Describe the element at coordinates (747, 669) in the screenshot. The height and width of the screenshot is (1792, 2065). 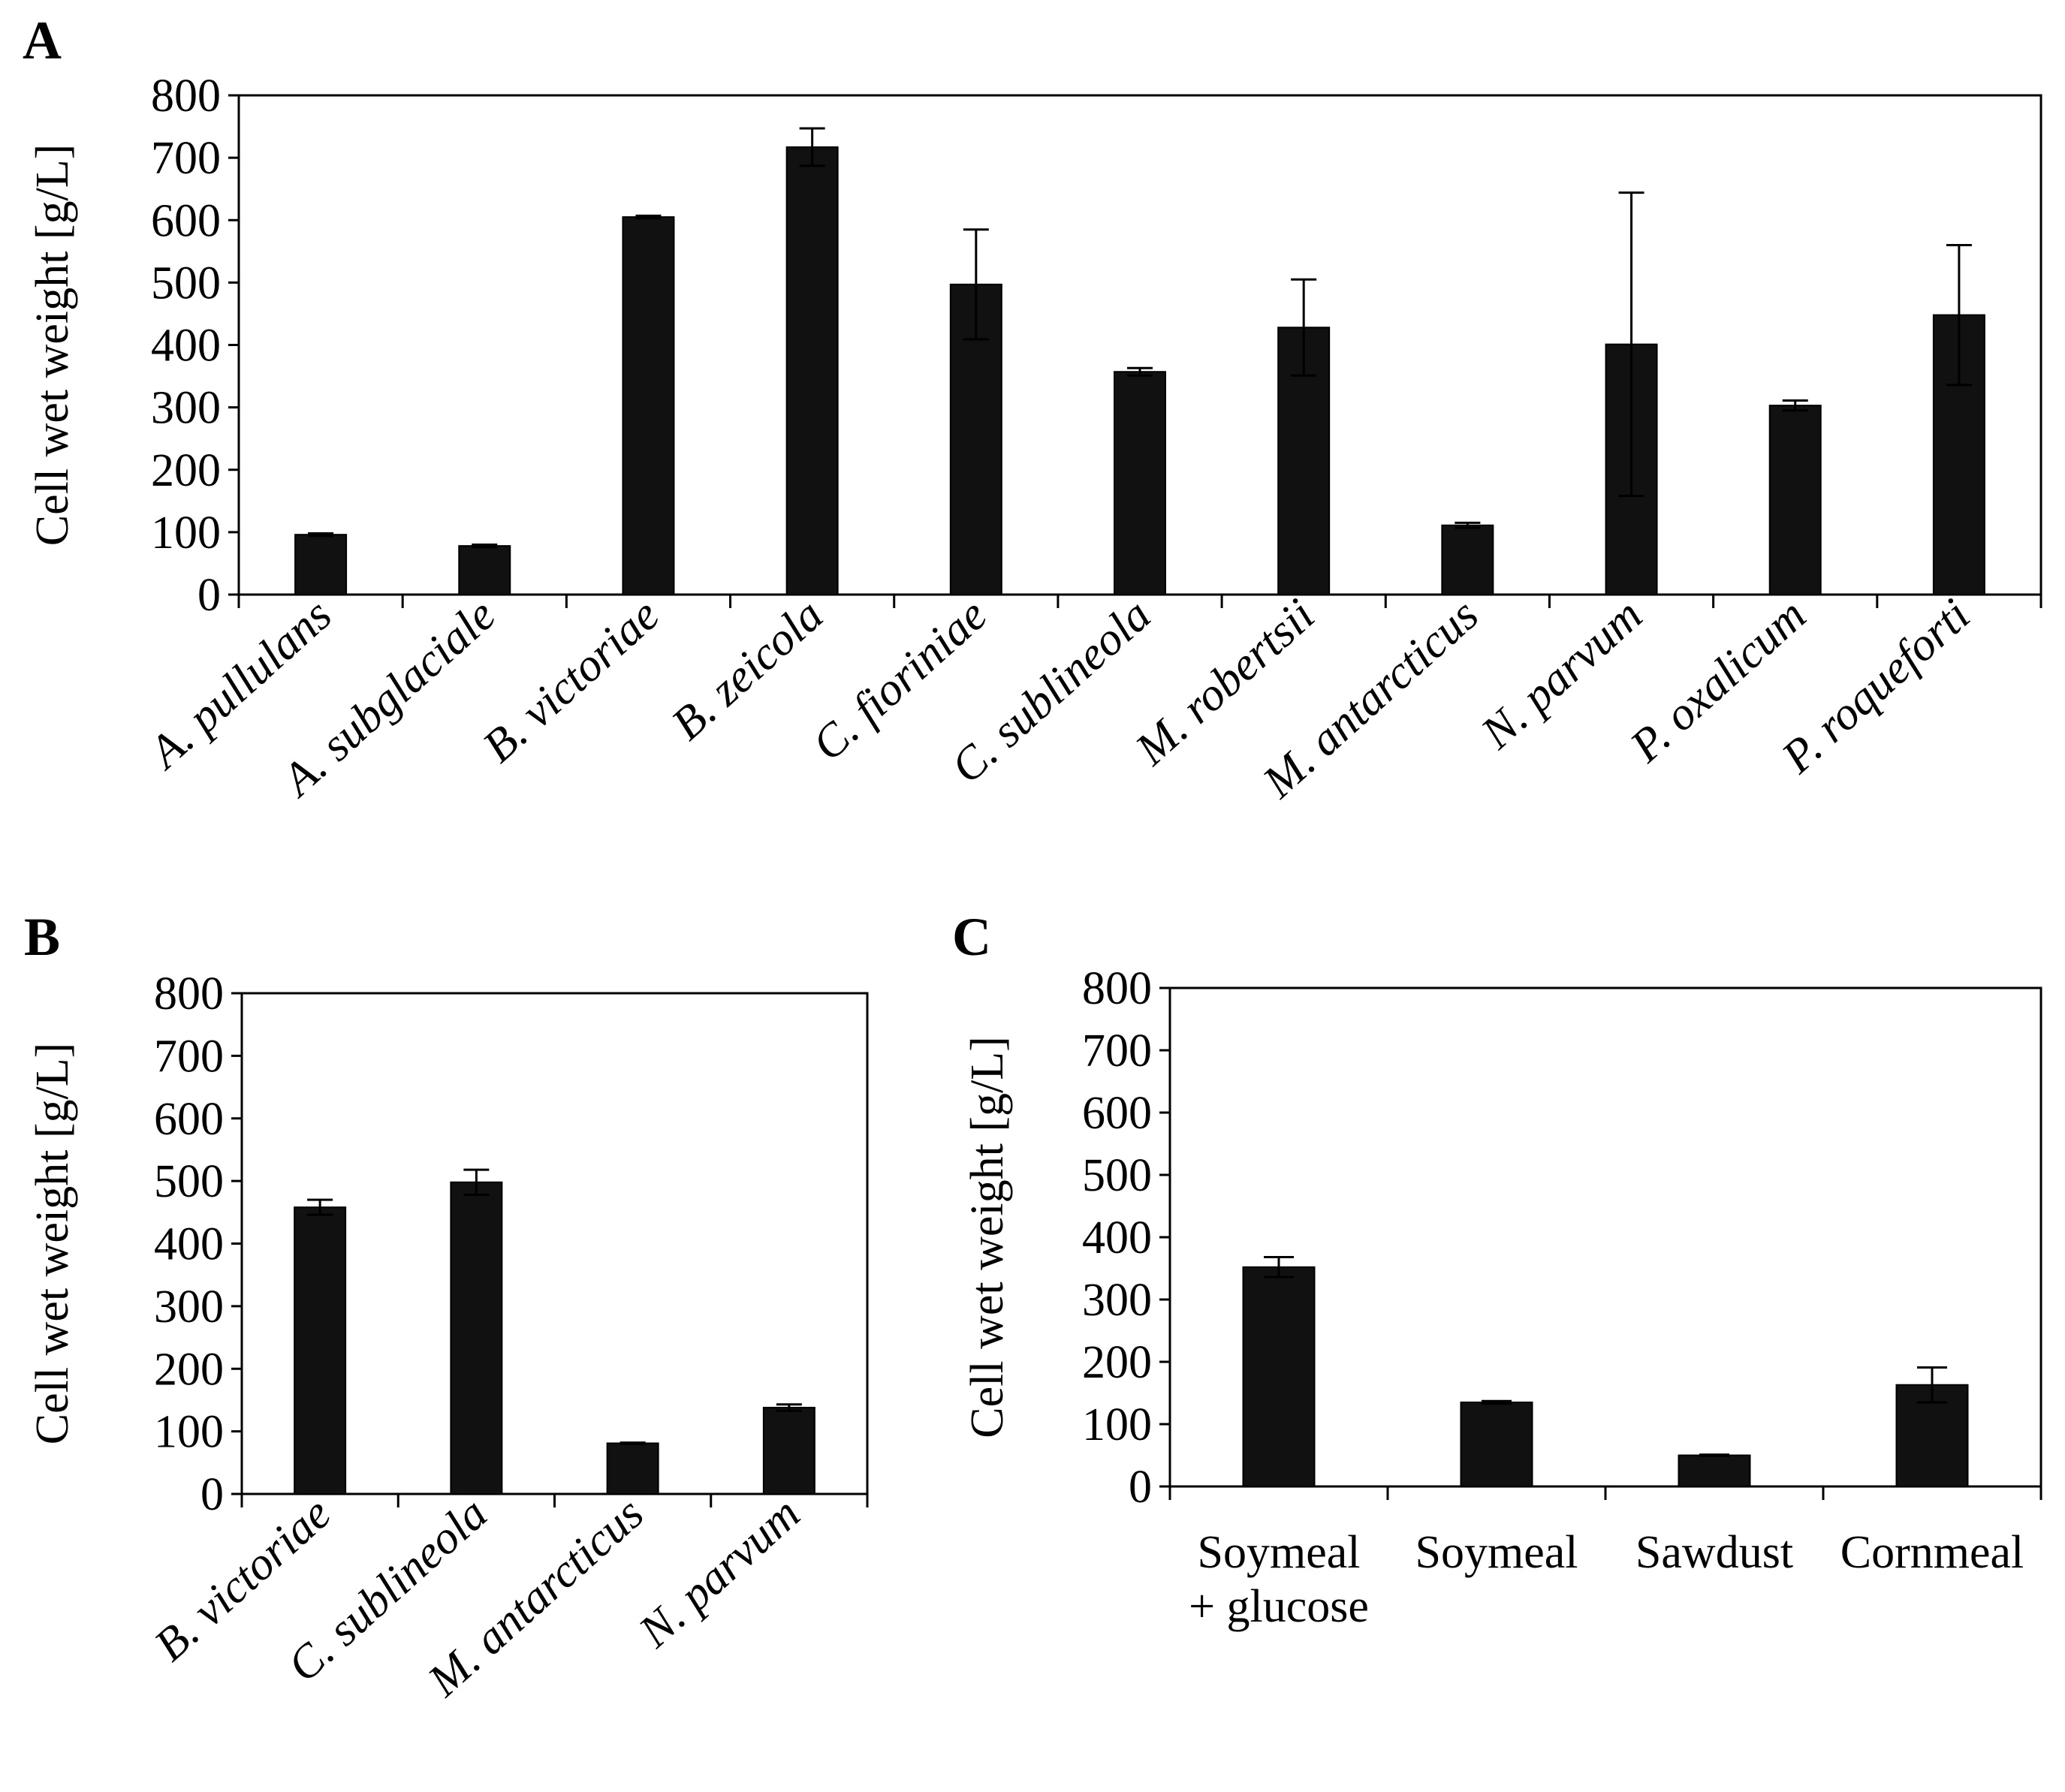
I see `x-category-label: B. zeicola` at that location.